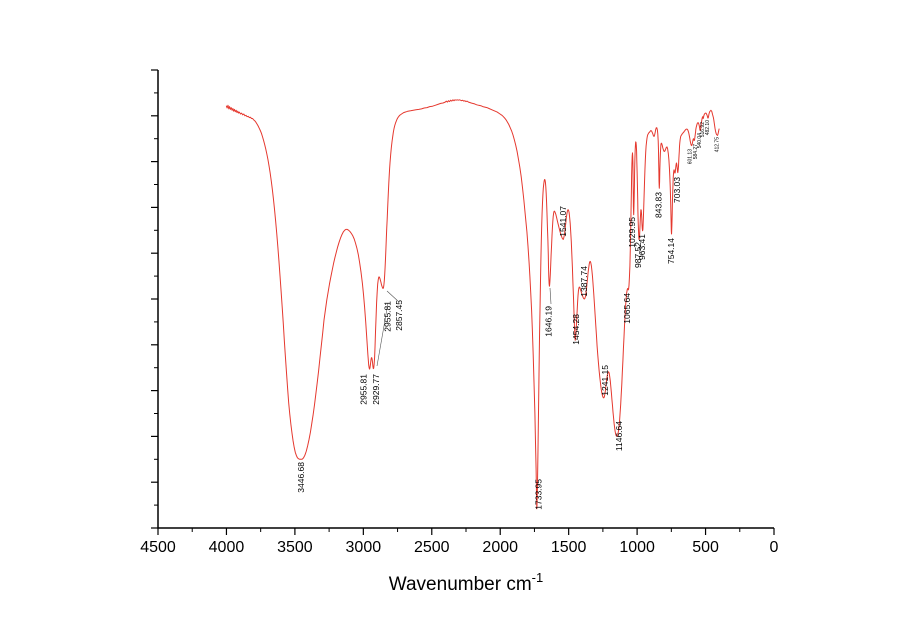 Image resolution: width=900 pixels, height=631 pixels. Describe the element at coordinates (500, 547) in the screenshot. I see `x-tick-label: 2000` at that location.